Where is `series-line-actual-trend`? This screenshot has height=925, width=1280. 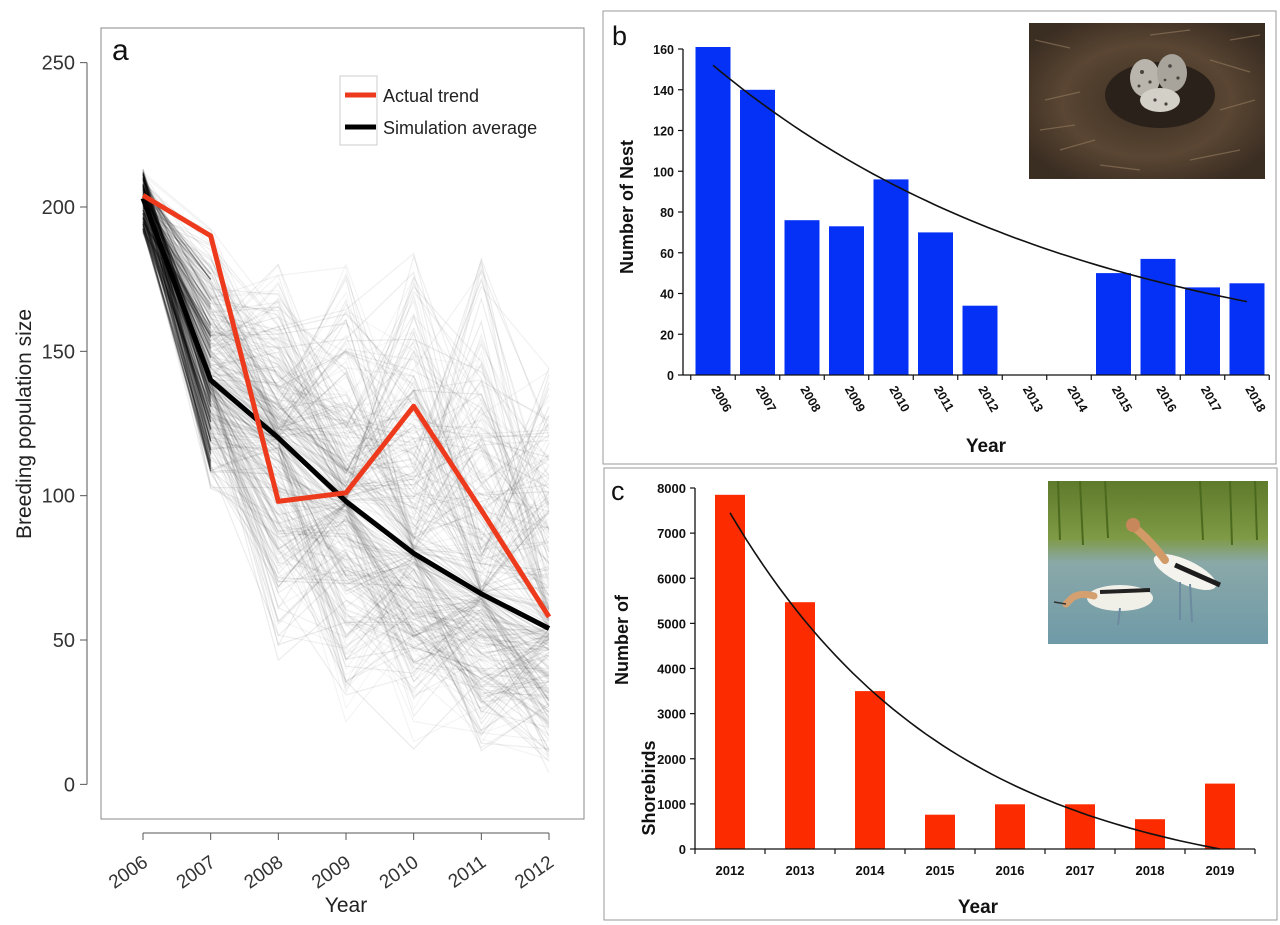
series-line-actual-trend is located at coordinates (346, 406).